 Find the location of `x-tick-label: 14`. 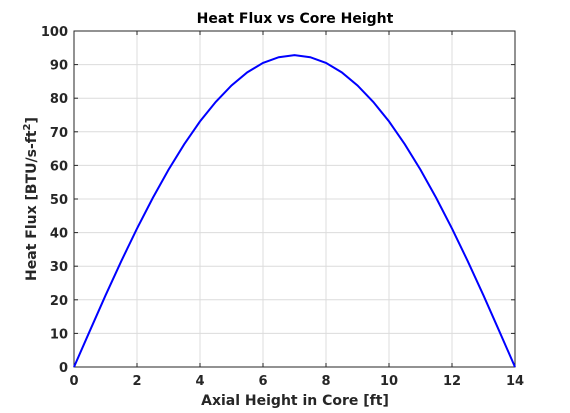

x-tick-label: 14 is located at coordinates (515, 381).